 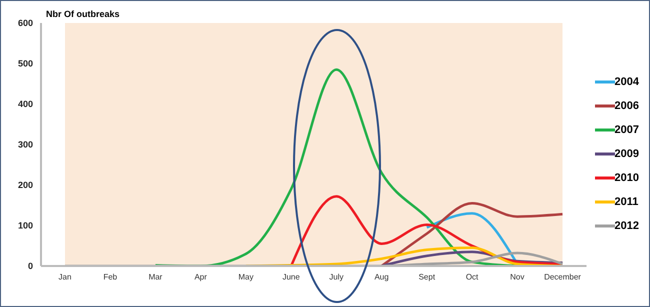 What do you see at coordinates (83, 14) in the screenshot?
I see `y-axis-title: Nbr Of outbreaks` at bounding box center [83, 14].